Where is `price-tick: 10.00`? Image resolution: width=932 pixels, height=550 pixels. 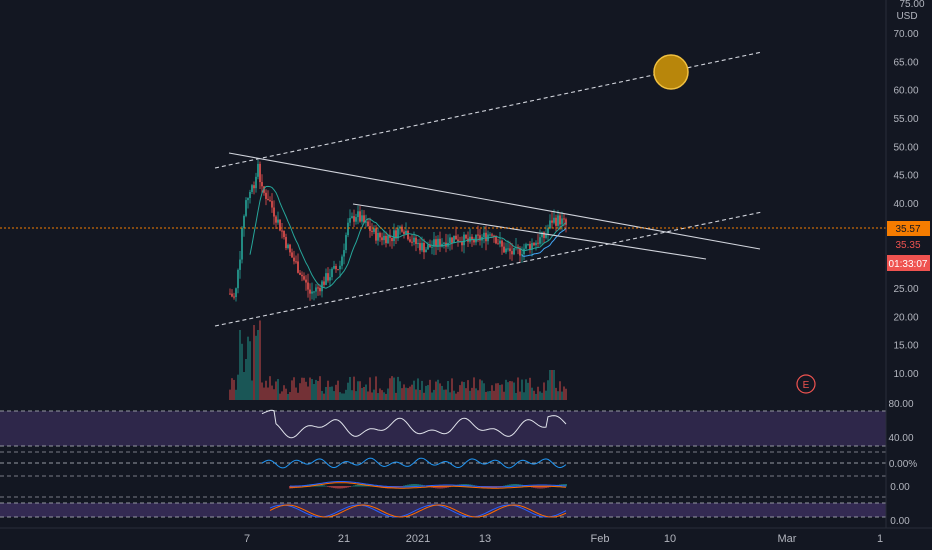
price-tick: 10.00 is located at coordinates (905, 374).